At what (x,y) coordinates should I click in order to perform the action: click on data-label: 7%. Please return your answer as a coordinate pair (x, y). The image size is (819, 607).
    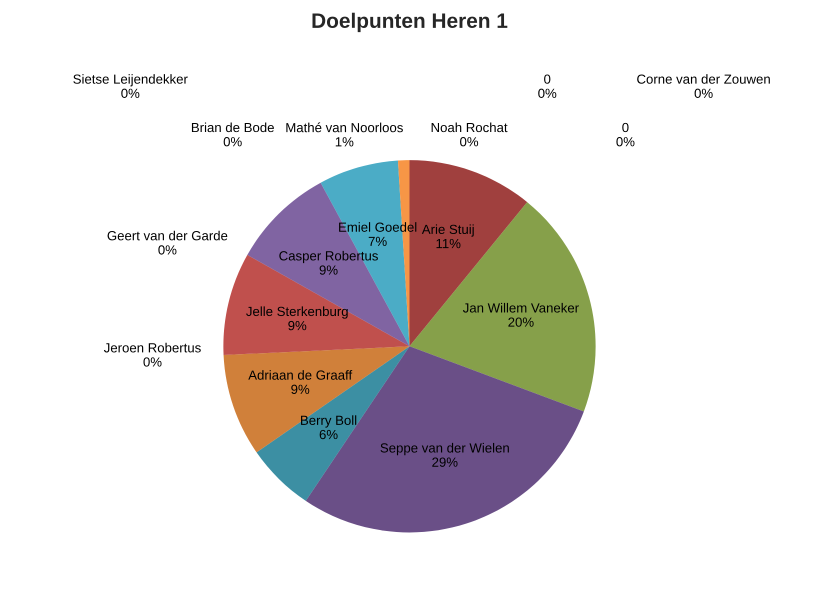
    Looking at the image, I should click on (377, 241).